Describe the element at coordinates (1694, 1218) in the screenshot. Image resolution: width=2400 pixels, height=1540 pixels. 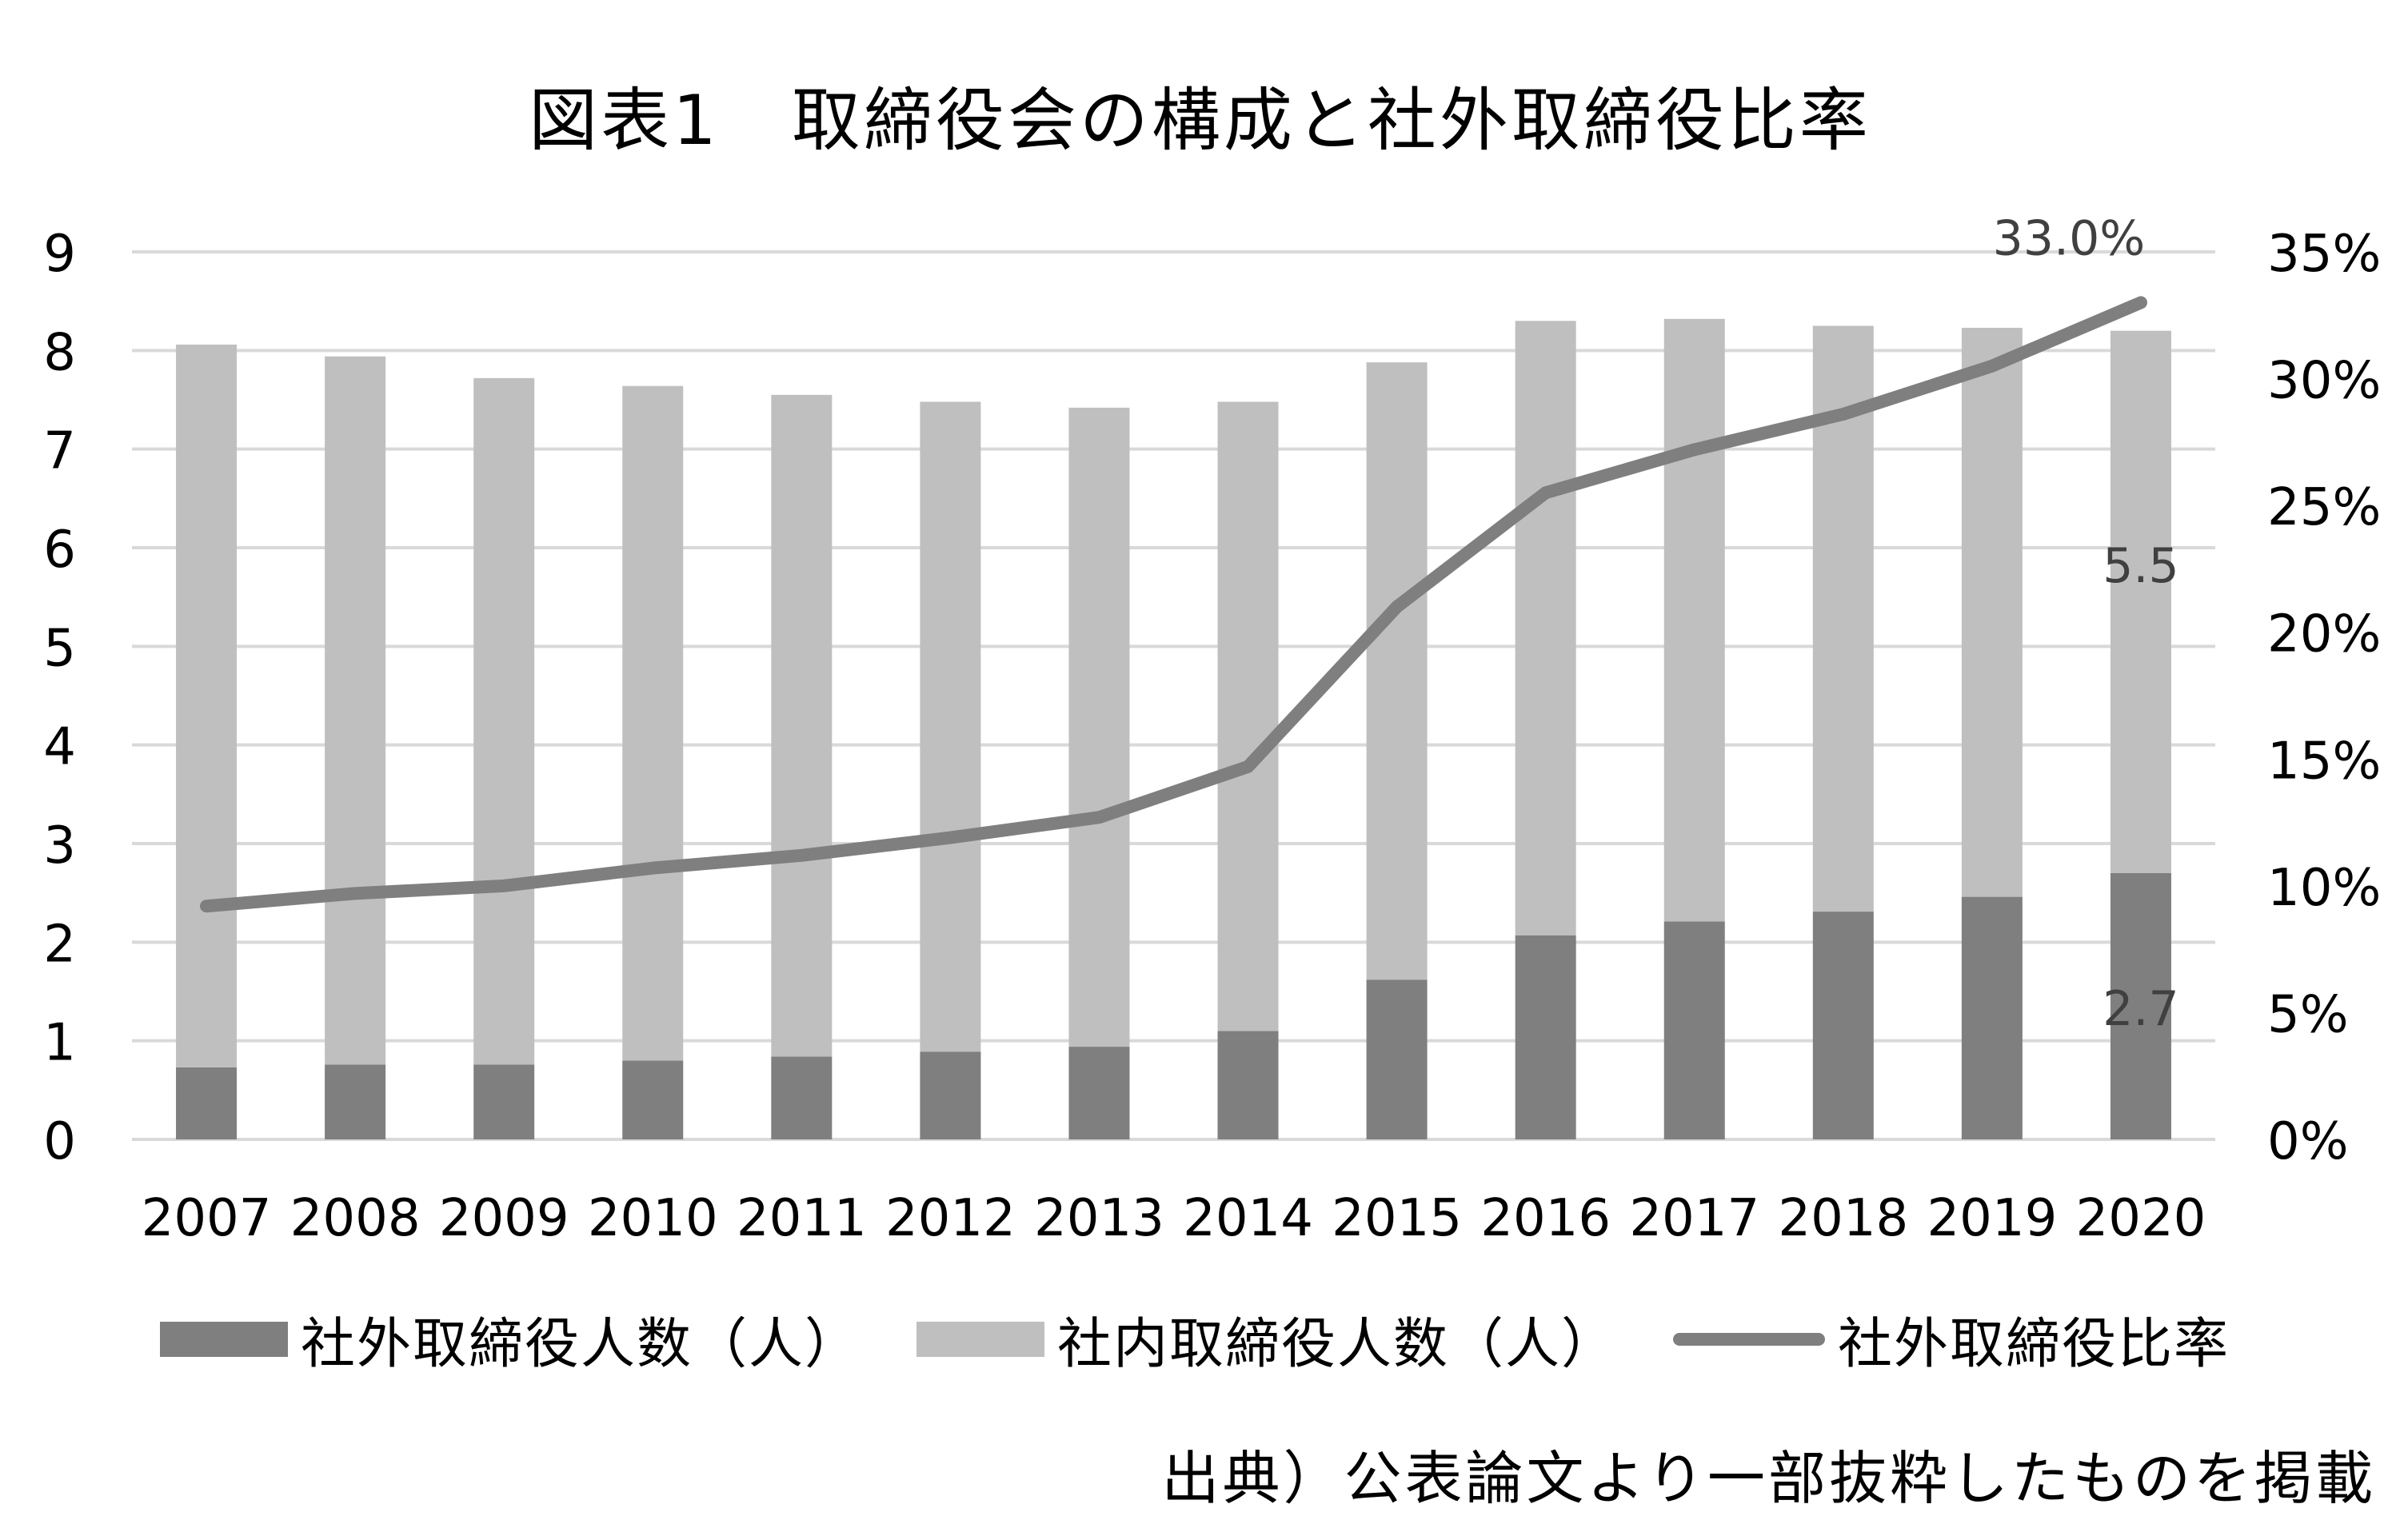
I see `x-axis-tick-label: 2017` at that location.